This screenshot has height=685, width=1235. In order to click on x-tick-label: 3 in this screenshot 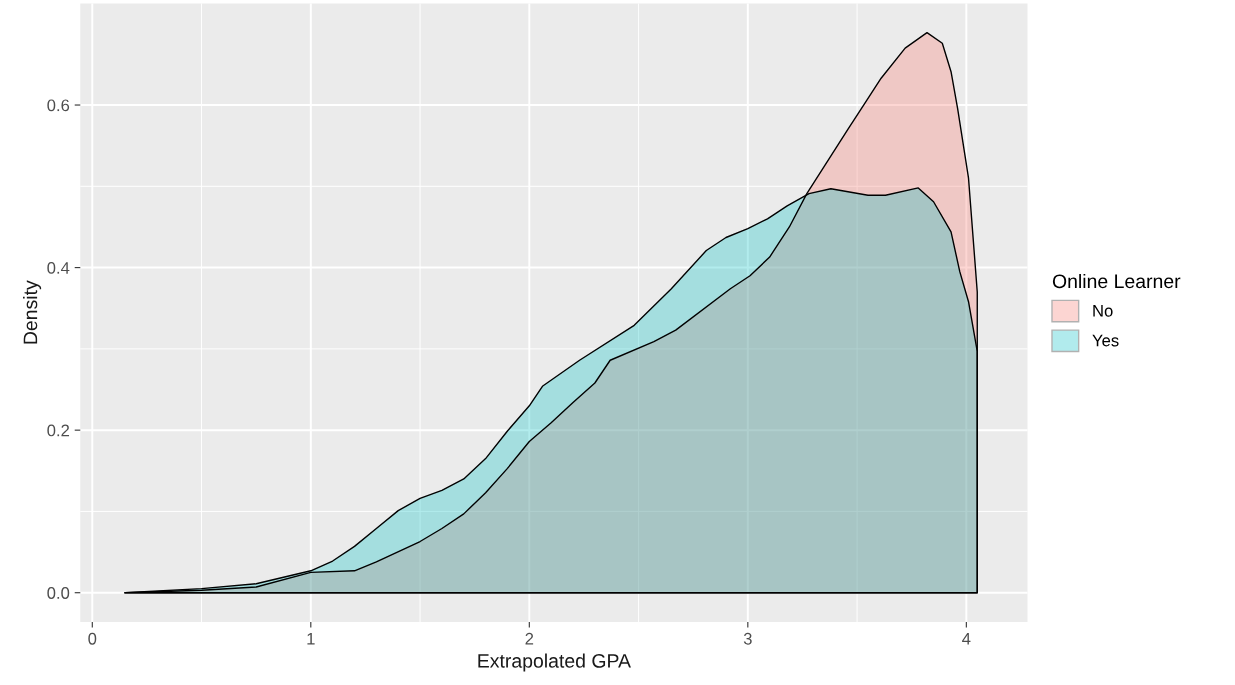, I will do `click(747, 638)`.